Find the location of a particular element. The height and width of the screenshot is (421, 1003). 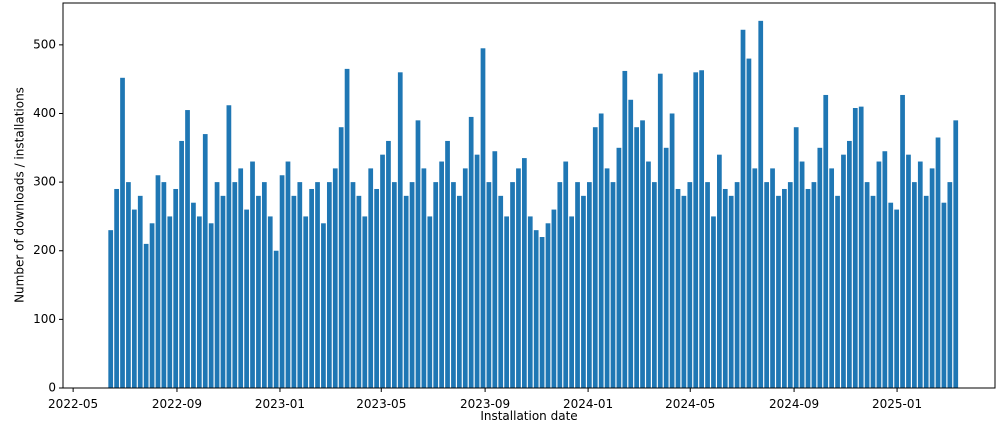

x-tick-label: 2024-05 is located at coordinates (690, 404).